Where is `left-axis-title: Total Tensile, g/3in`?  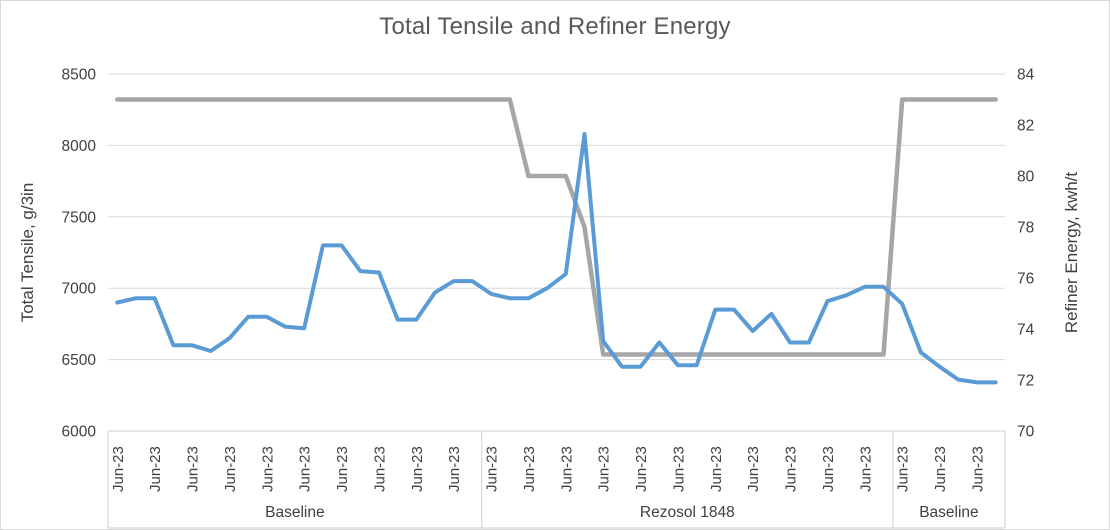 left-axis-title: Total Tensile, g/3in is located at coordinates (27, 253).